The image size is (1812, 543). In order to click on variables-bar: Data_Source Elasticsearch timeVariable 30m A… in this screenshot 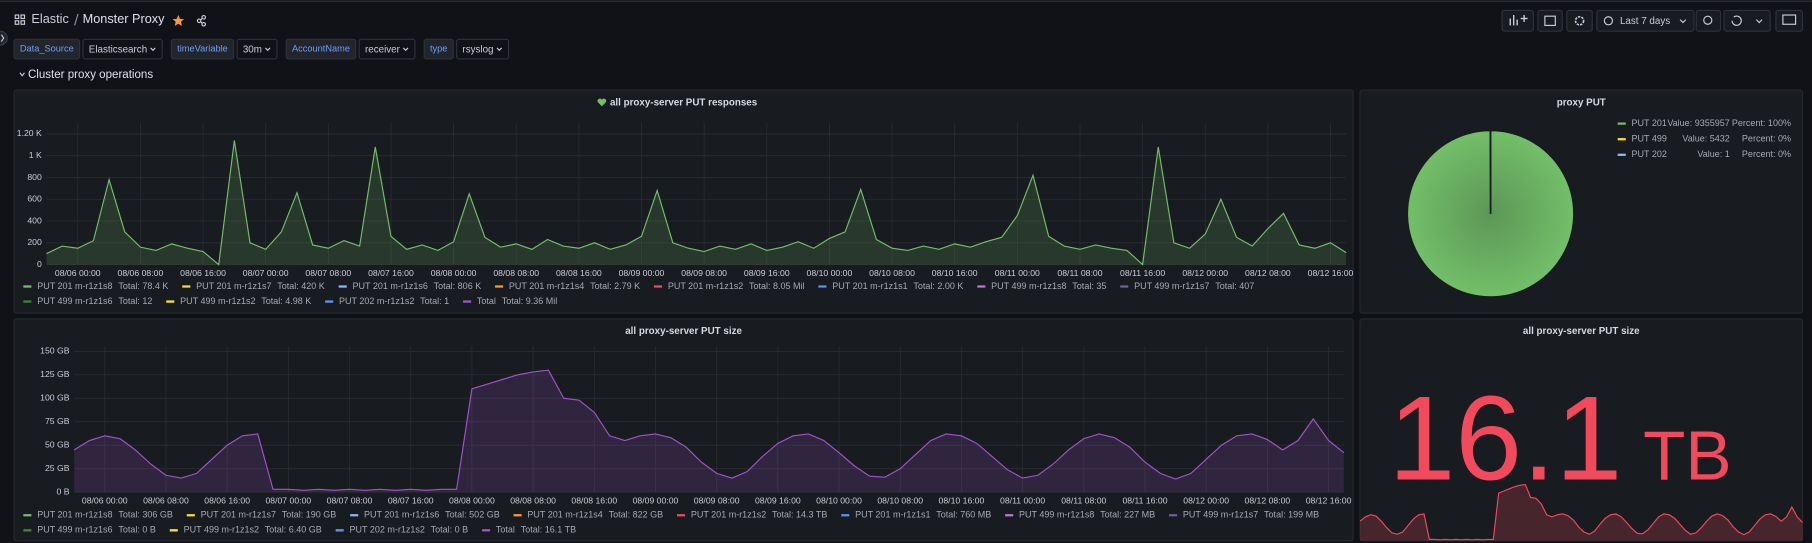, I will do `click(261, 49)`.